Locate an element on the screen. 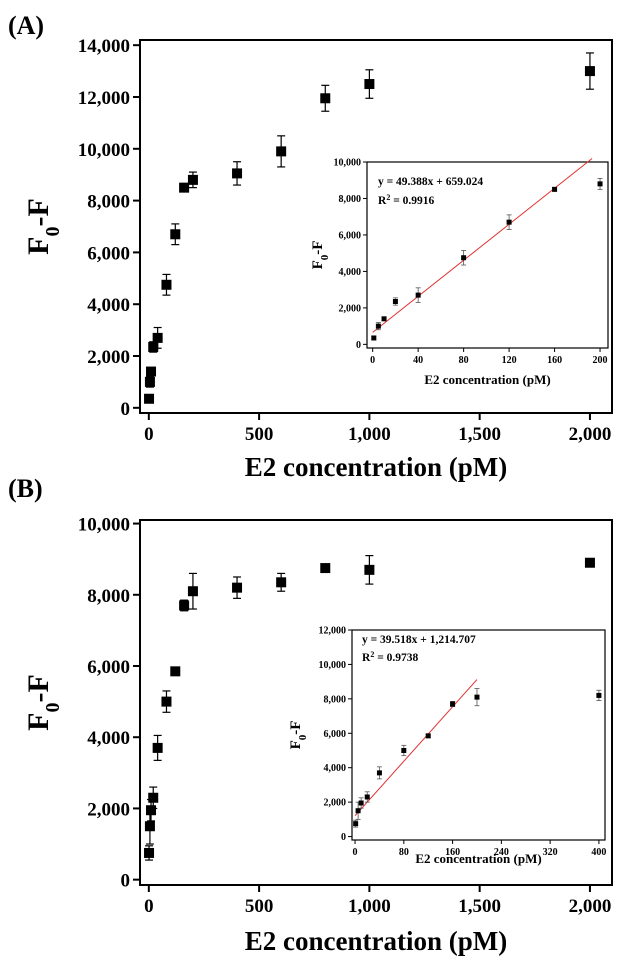 This screenshot has width=620, height=957. x-tick-label: 1,500 is located at coordinates (479, 906).